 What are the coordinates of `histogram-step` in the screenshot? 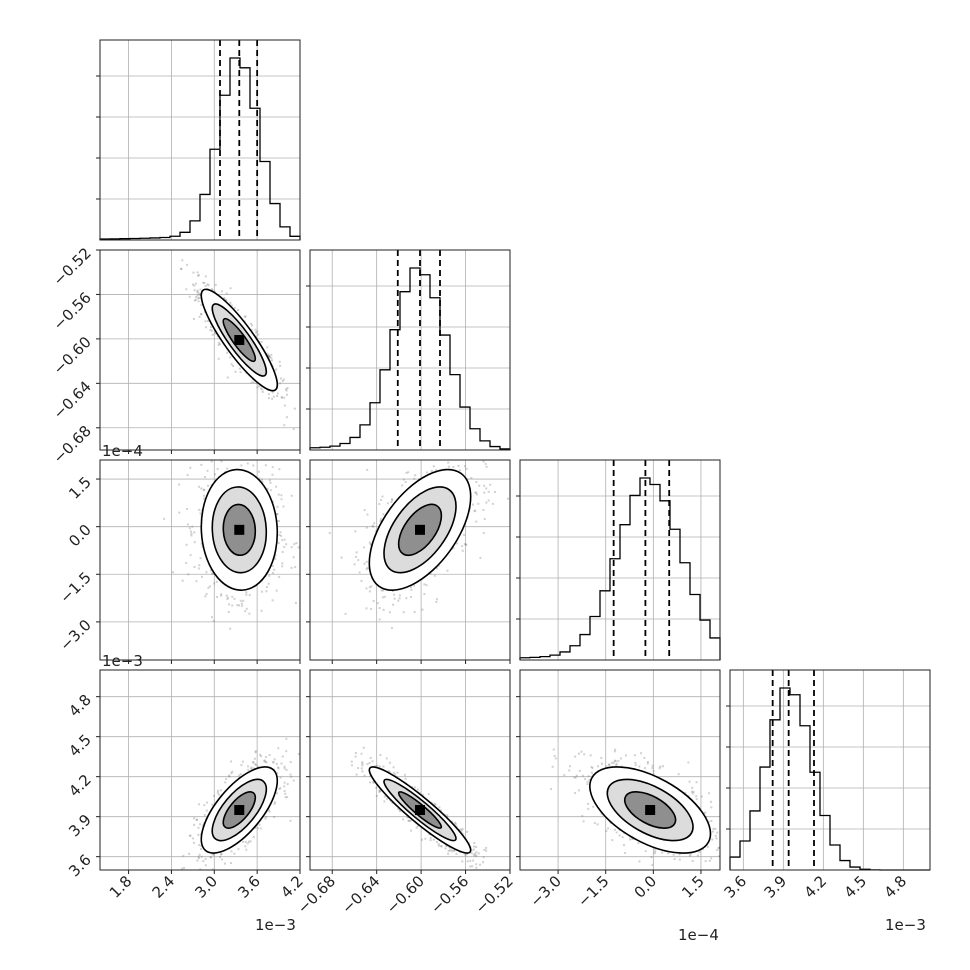 It's located at (410, 358).